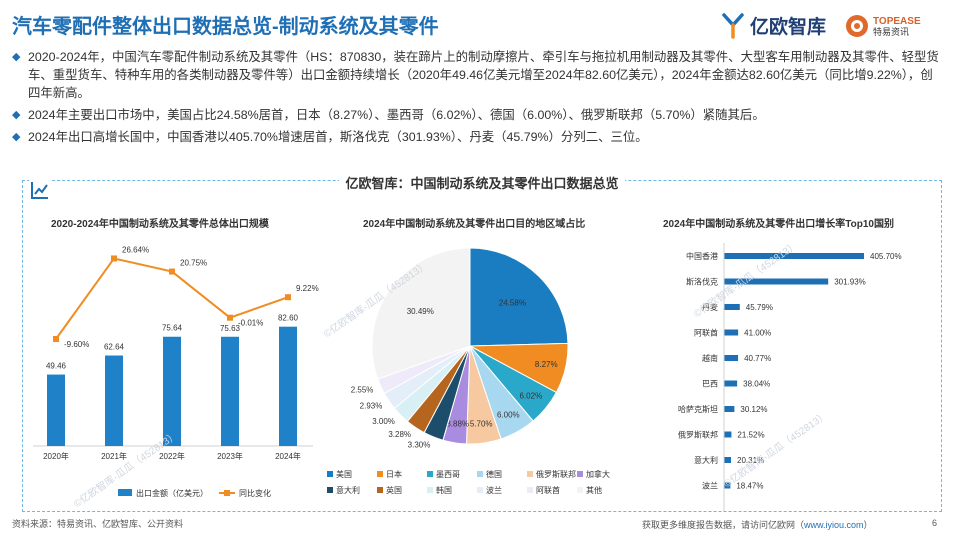  Describe the element at coordinates (172, 456) in the screenshot. I see `x-tick-label: 2022年` at that location.